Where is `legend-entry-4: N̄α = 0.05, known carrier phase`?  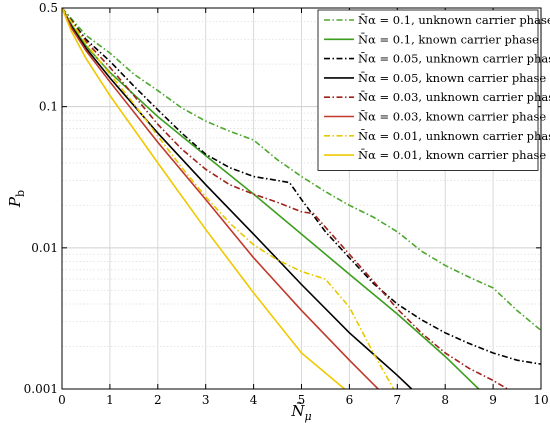 legend-entry-4: N̄α = 0.05, known carrier phase is located at coordinates (452, 78).